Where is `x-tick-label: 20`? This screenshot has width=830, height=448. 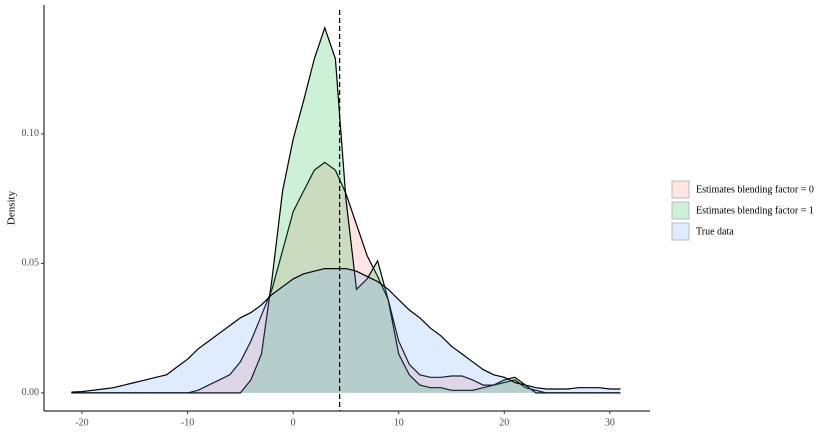 x-tick-label: 20 is located at coordinates (504, 422).